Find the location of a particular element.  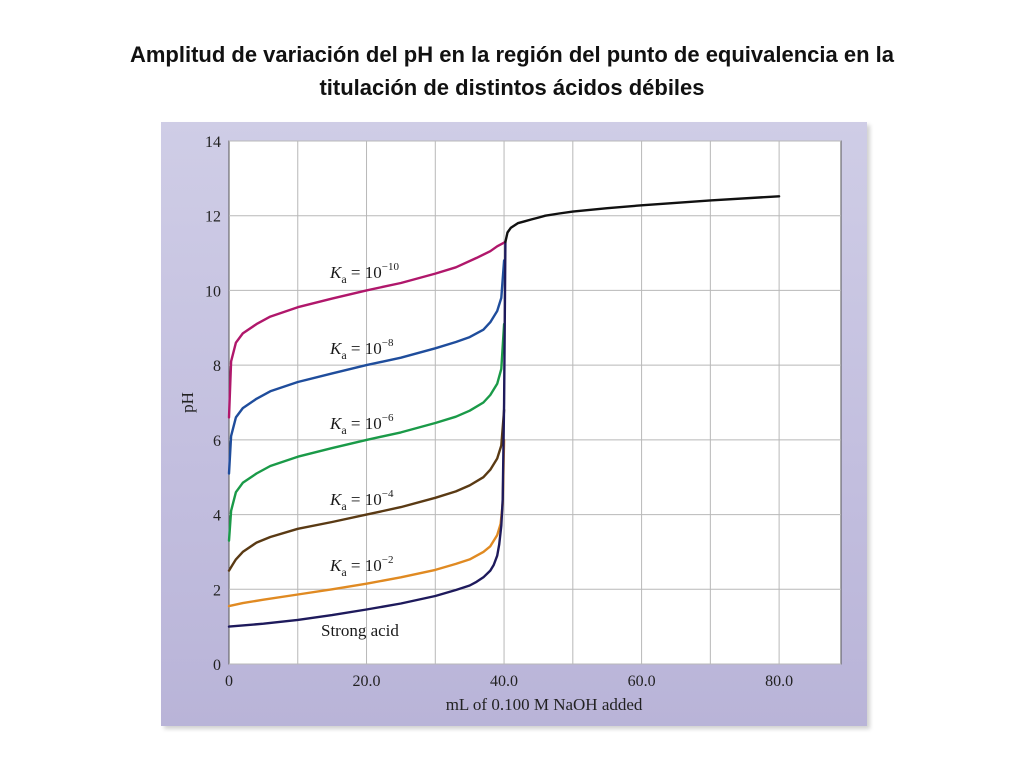

y-tick-label: 8 is located at coordinates (217, 366).